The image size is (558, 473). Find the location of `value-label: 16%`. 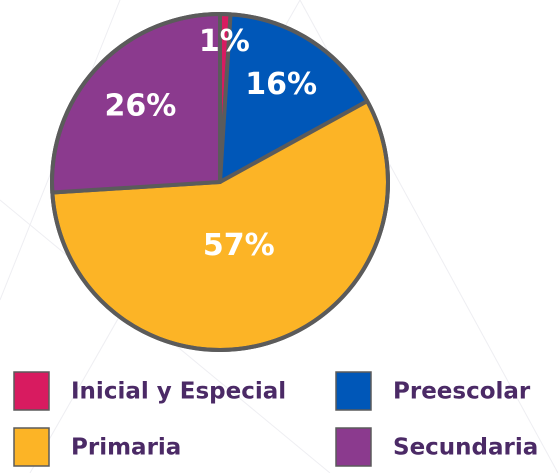

value-label: 16% is located at coordinates (281, 84).